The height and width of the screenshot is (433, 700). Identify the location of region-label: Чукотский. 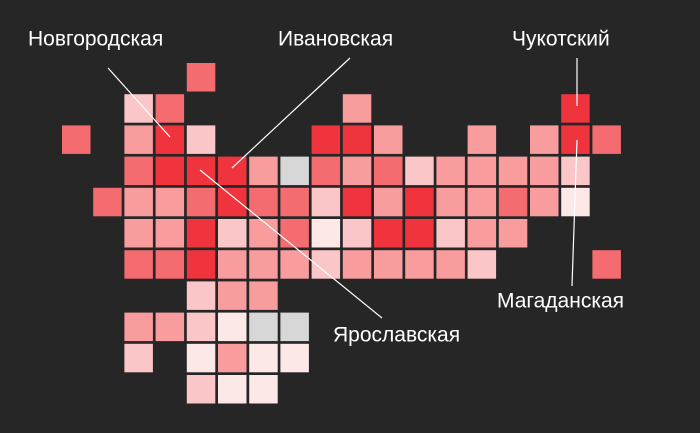
(561, 39).